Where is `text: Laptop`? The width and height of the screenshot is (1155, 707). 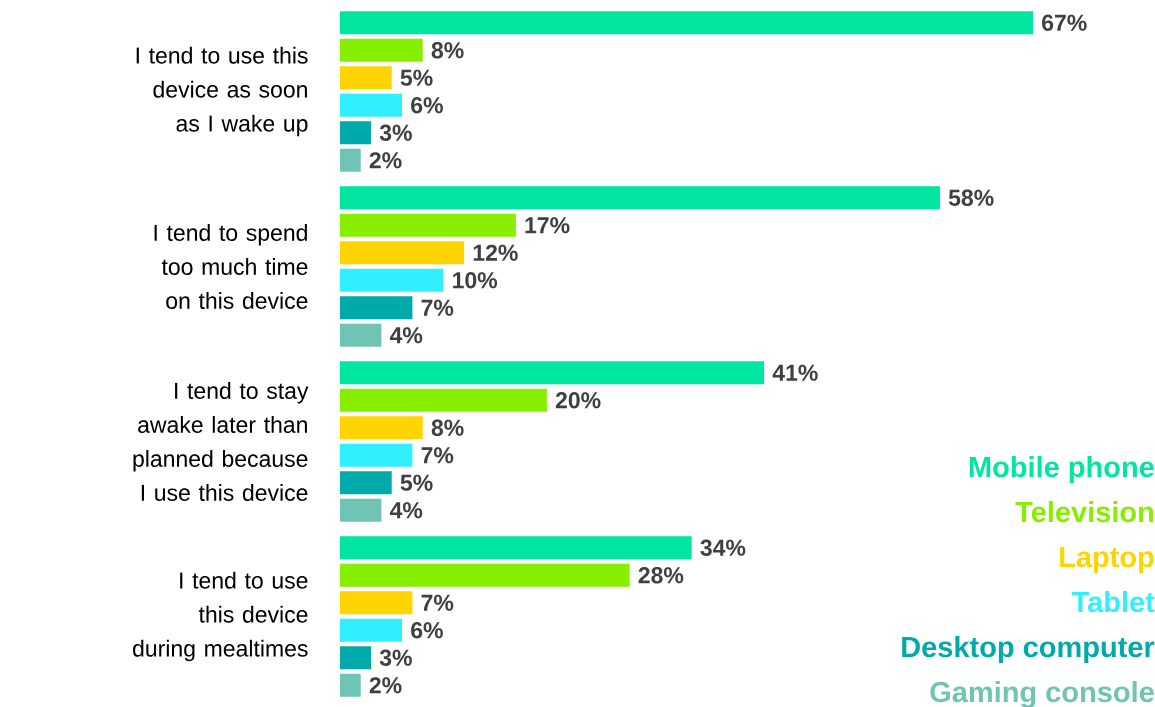 text: Laptop is located at coordinates (1107, 560).